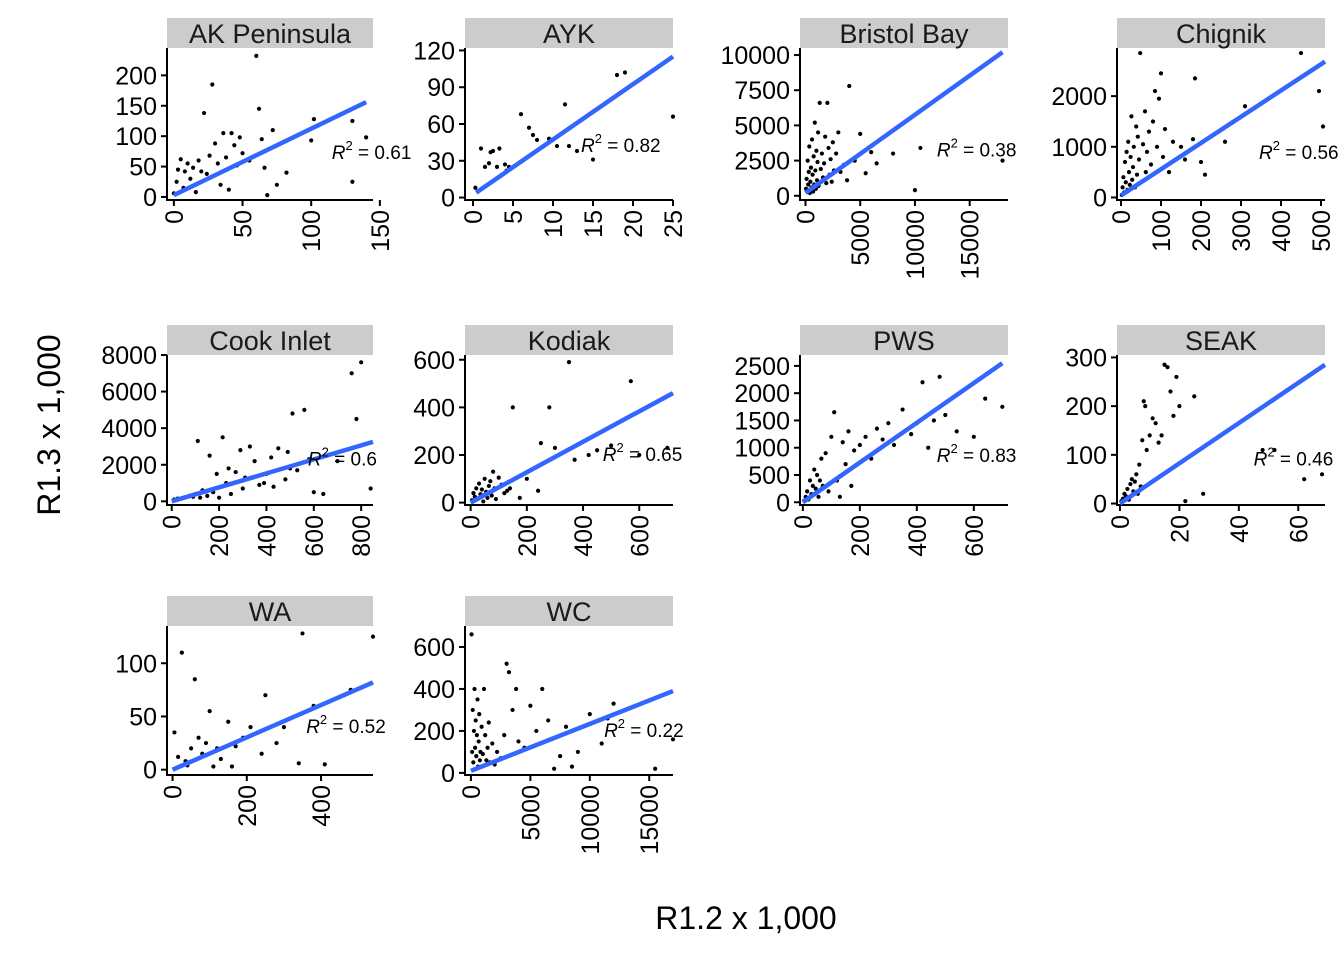  What do you see at coordinates (644, 729) in the screenshot?
I see `r-squared-annotation: R2 = 0.22` at bounding box center [644, 729].